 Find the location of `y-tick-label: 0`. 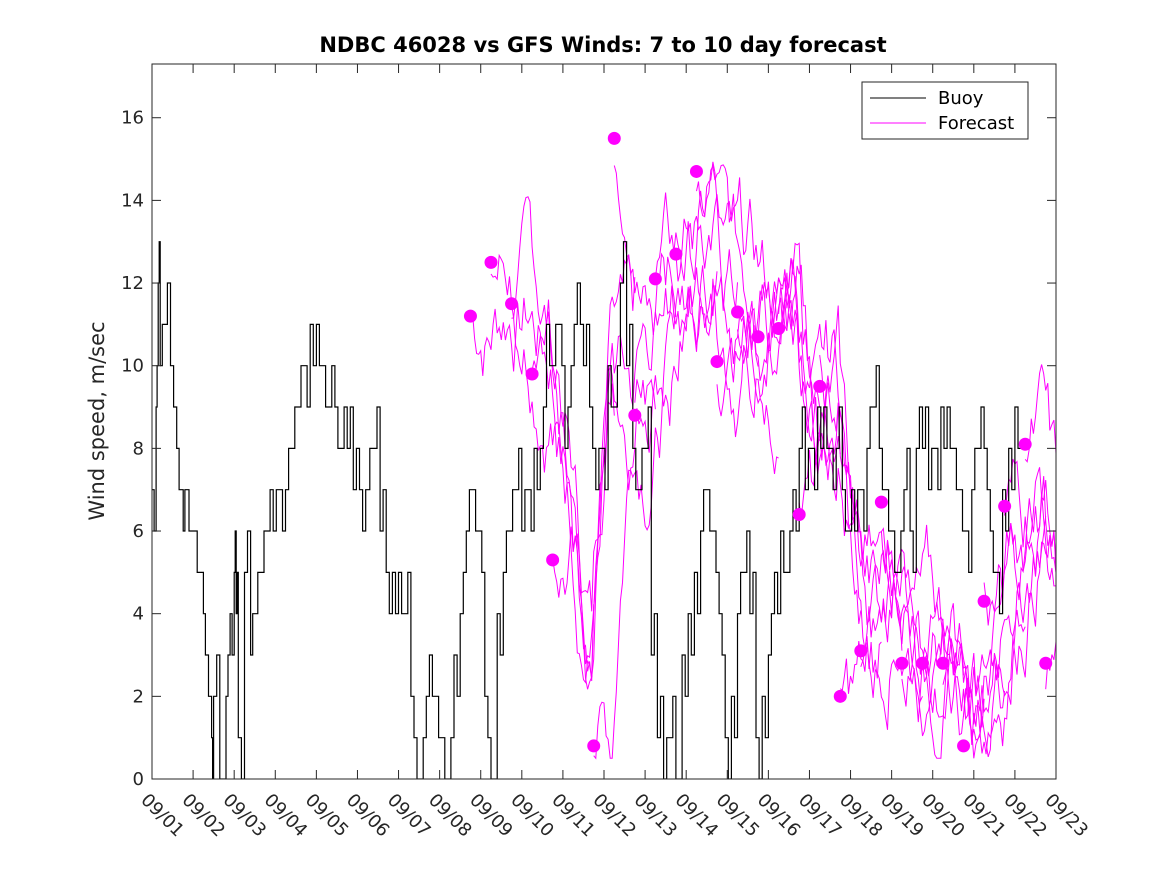

y-tick-label: 0 is located at coordinates (138, 779).